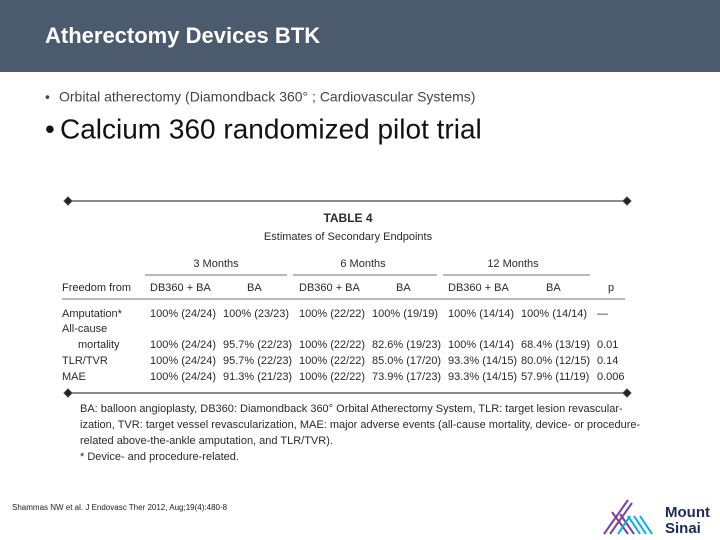  What do you see at coordinates (611, 288) in the screenshot?
I see `column-header: p` at bounding box center [611, 288].